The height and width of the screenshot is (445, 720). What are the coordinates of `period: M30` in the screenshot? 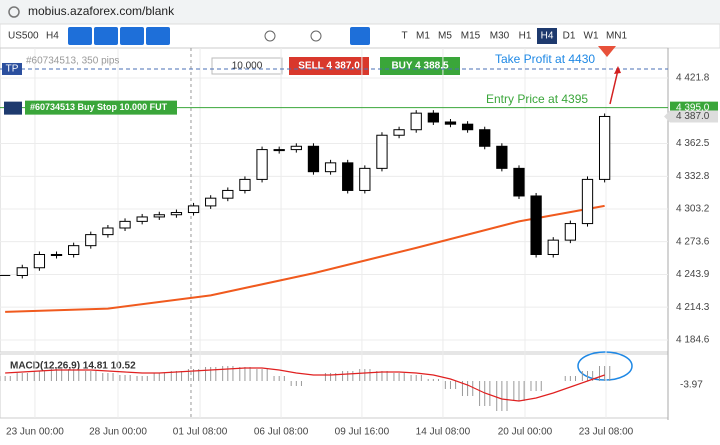 It's located at (500, 36).